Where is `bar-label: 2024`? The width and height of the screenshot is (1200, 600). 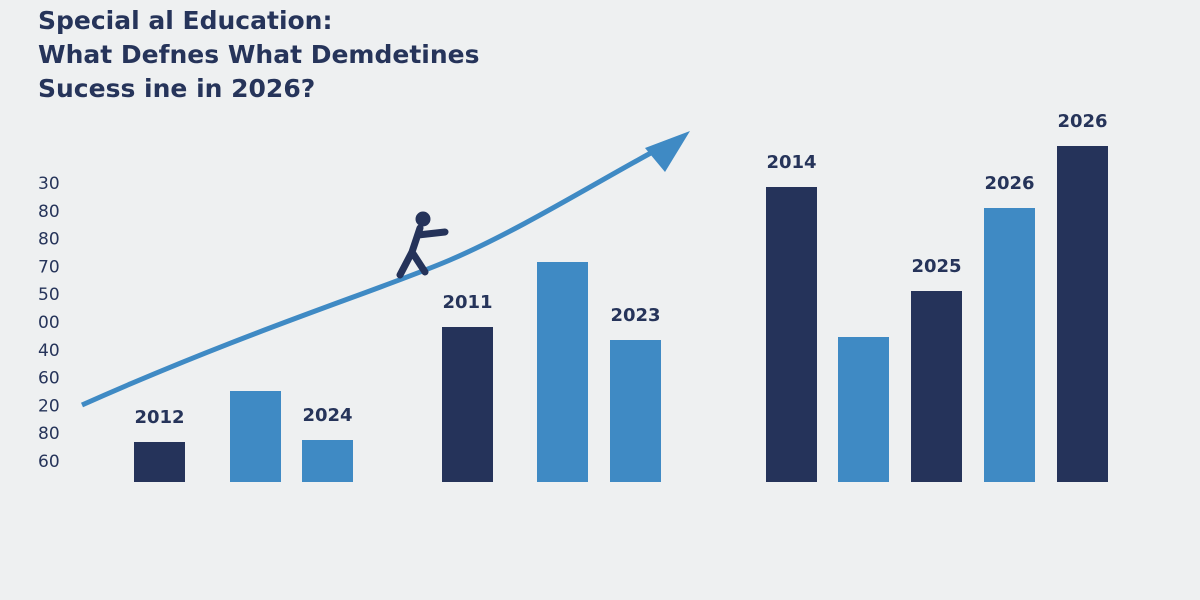 bar-label: 2024 is located at coordinates (327, 415).